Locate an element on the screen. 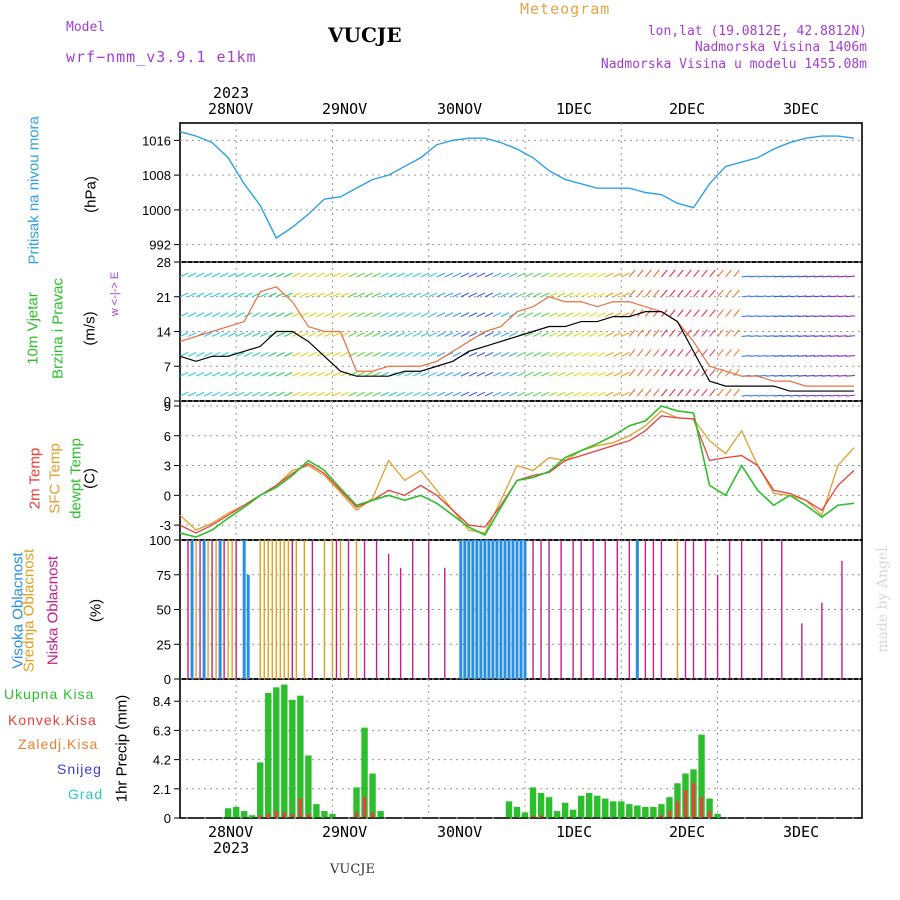 The height and width of the screenshot is (900, 900). bottom-year-label: 2023 is located at coordinates (231, 848).